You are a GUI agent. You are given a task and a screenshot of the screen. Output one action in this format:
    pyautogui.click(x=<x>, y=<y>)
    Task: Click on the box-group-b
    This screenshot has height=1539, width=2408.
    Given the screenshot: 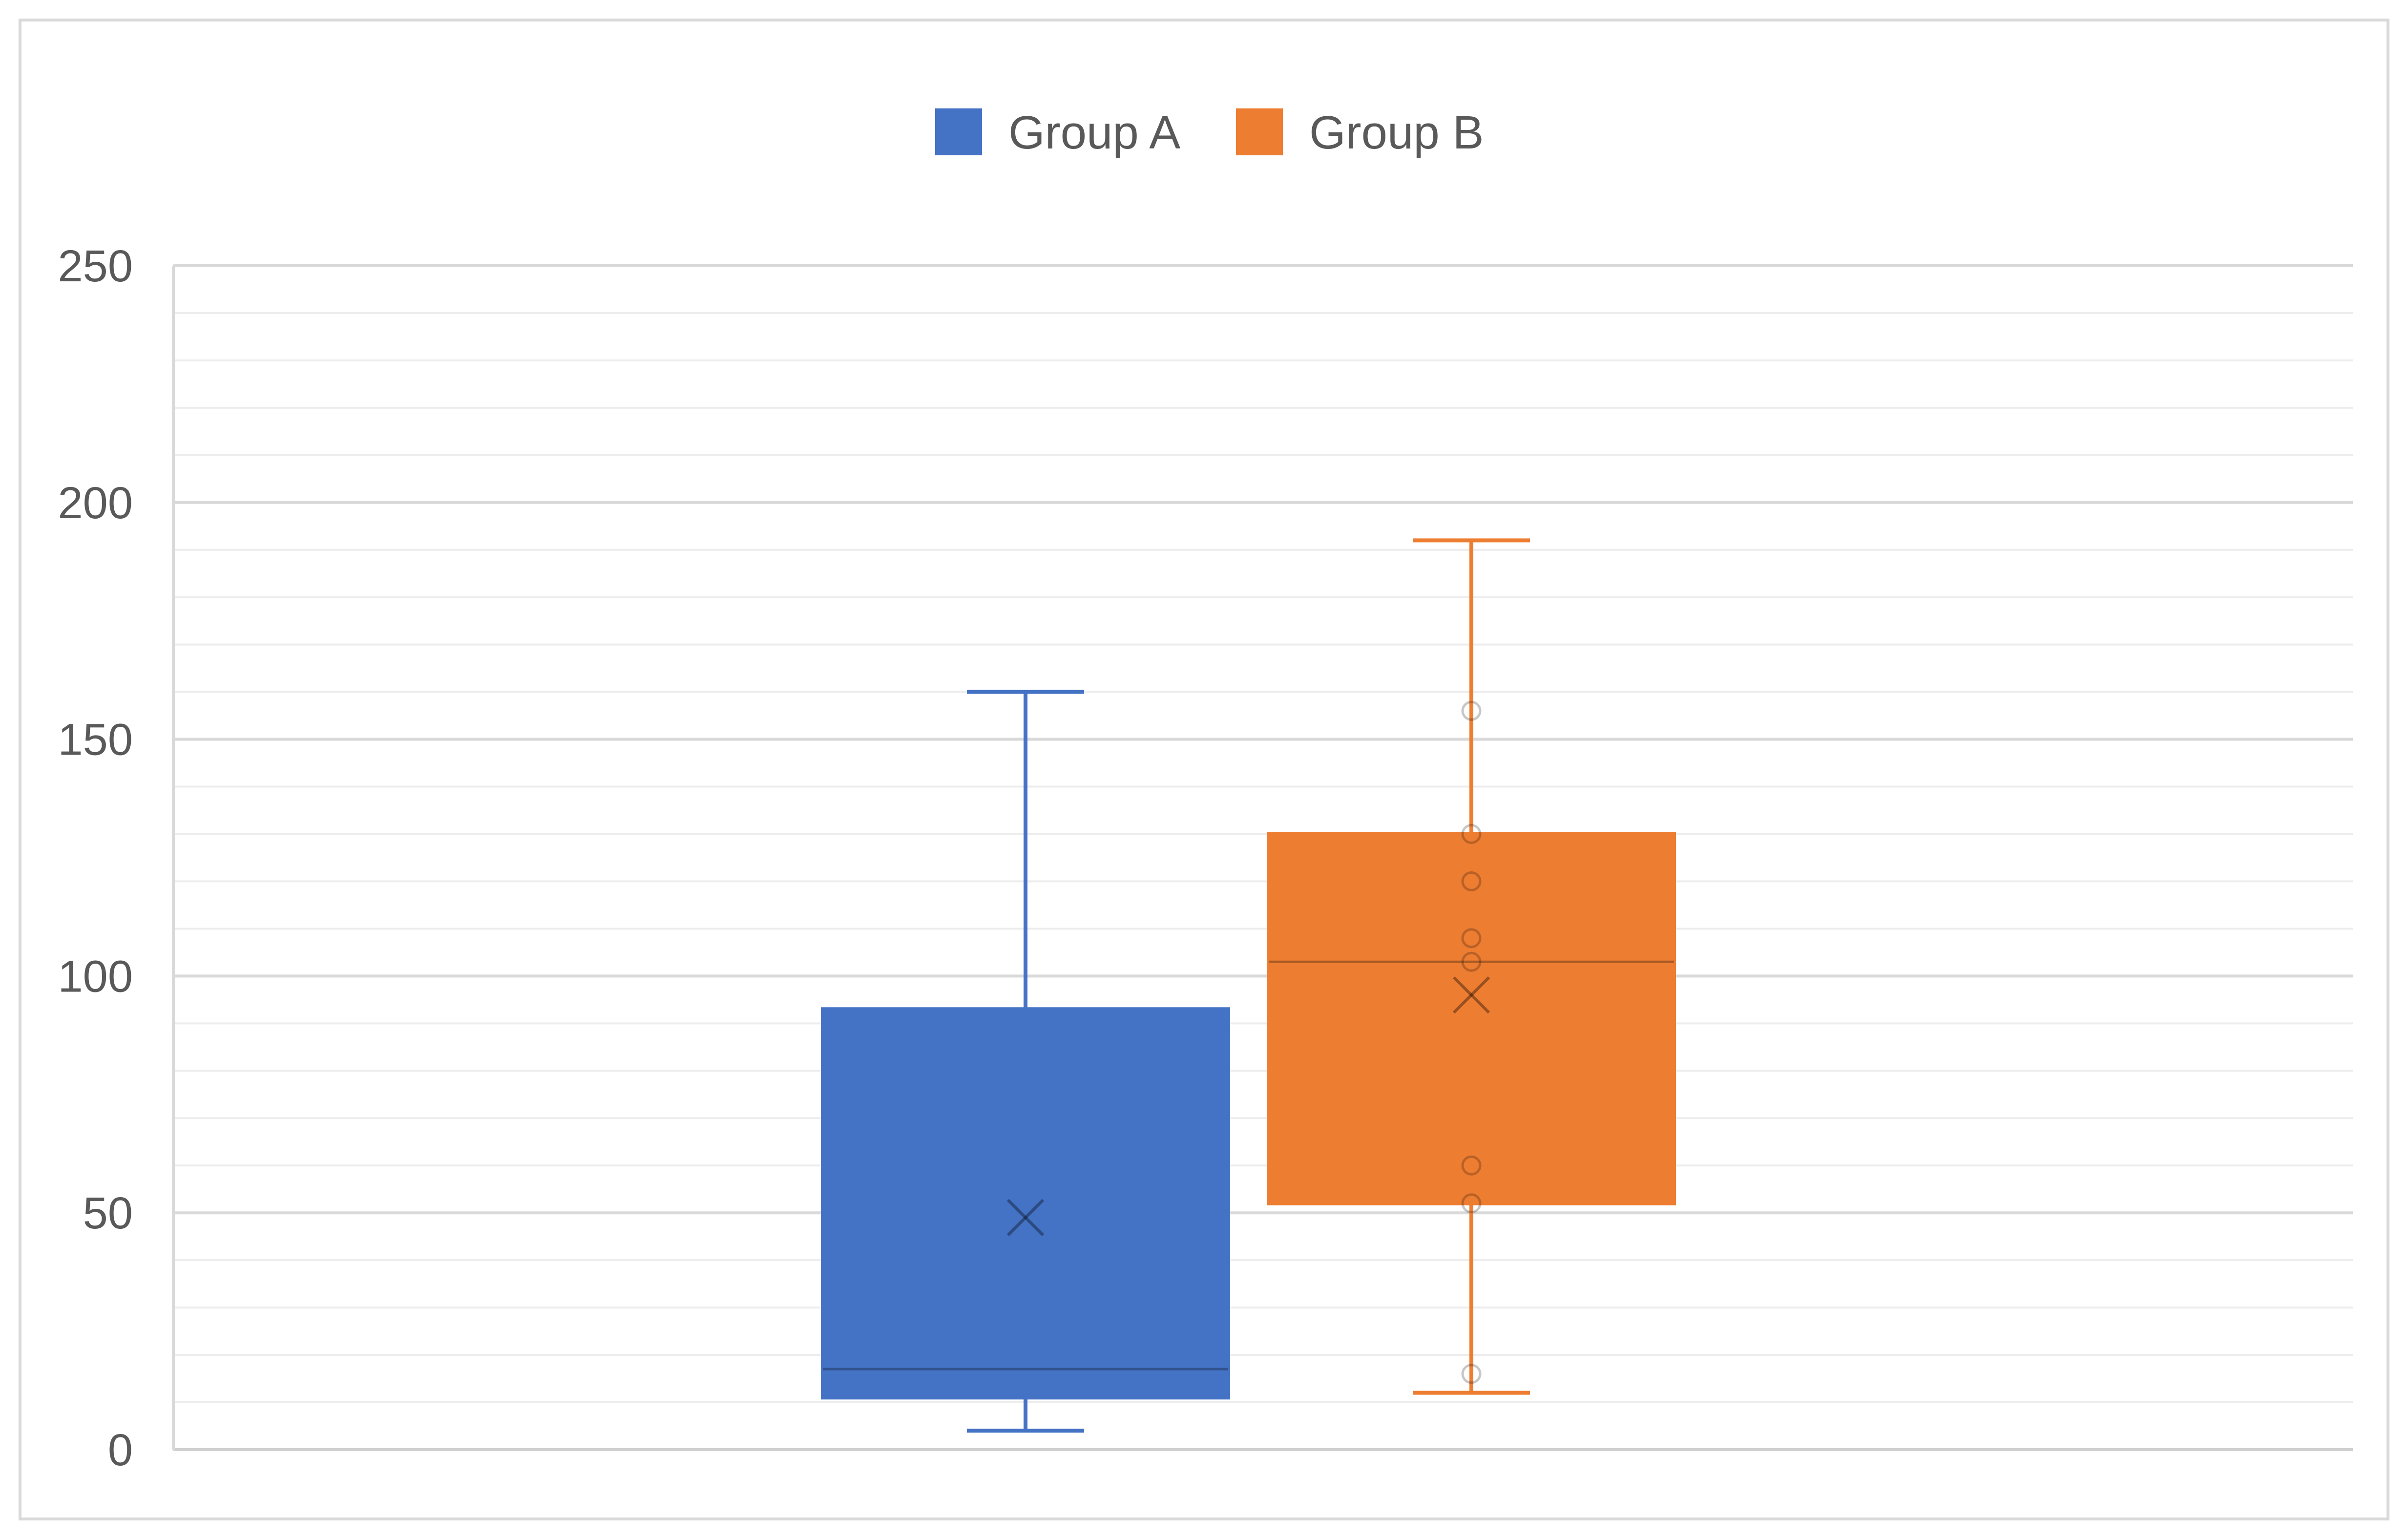 What is the action you would take?
    pyautogui.click(x=1471, y=967)
    